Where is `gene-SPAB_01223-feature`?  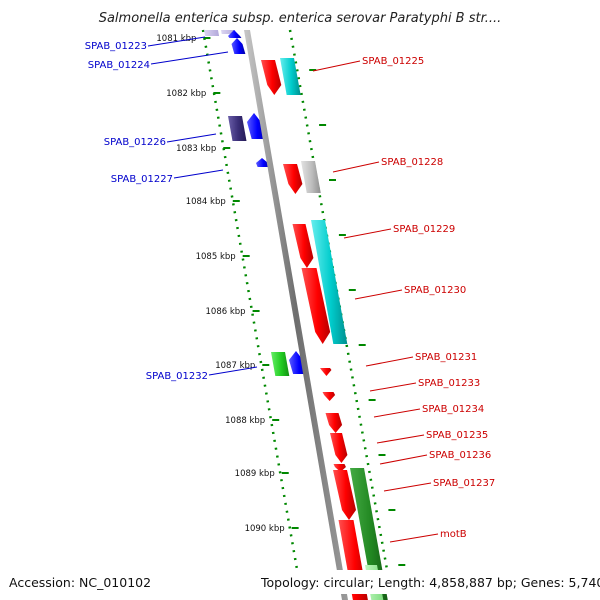 gene-SPAB_01223-feature is located at coordinates (212, 33).